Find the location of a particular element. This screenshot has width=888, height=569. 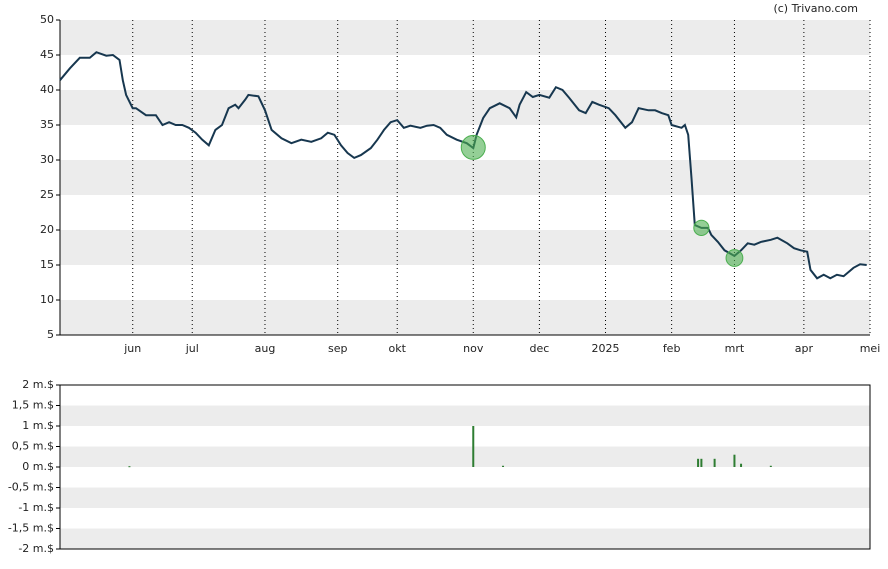

y-tick-label: 0 m.$ is located at coordinates (38, 466).